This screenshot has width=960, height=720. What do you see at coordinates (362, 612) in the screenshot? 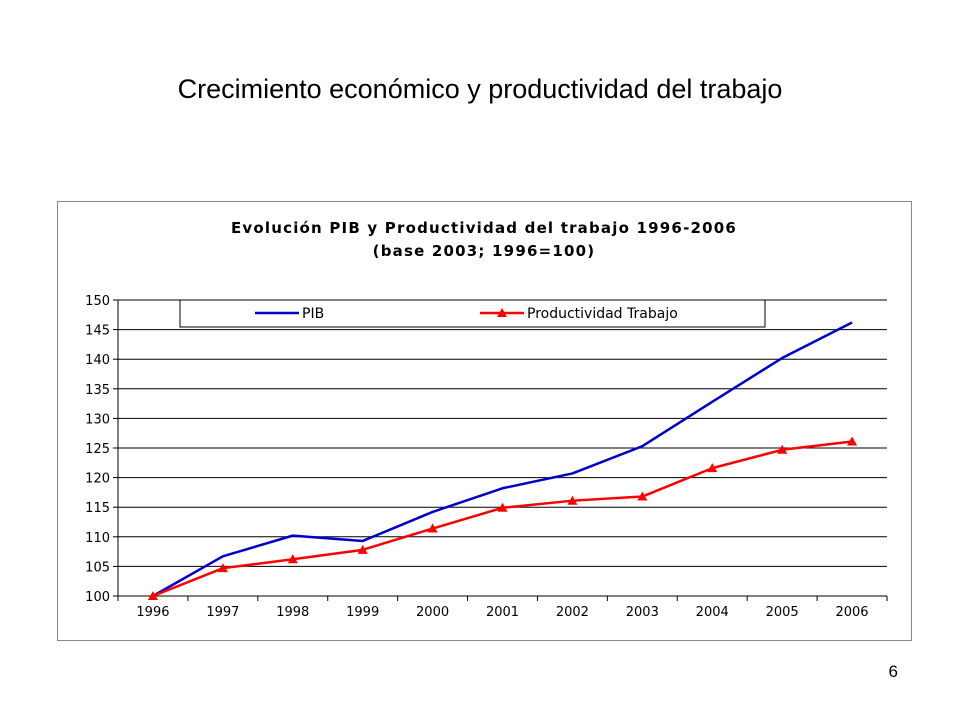
I see `x-tick-label: 1999` at bounding box center [362, 612].